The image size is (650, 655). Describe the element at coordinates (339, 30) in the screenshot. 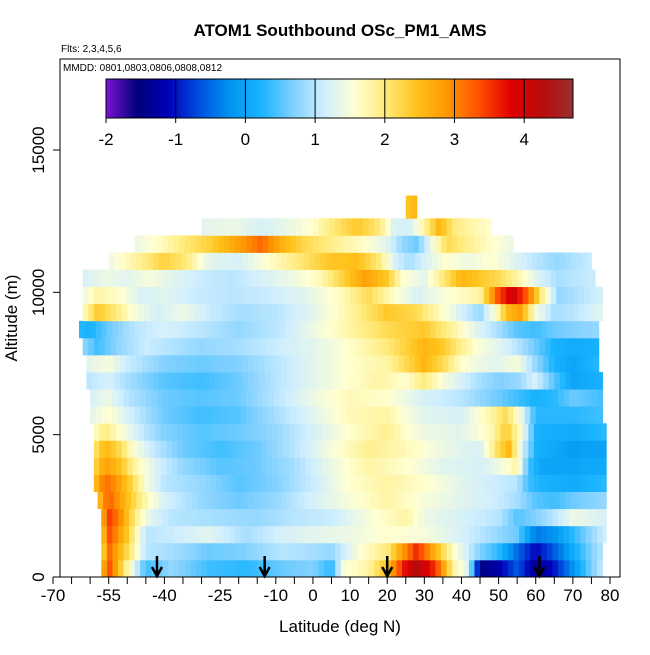

I see `chart-title: ATOM1 Southbound OSc_PM1_AMS` at that location.